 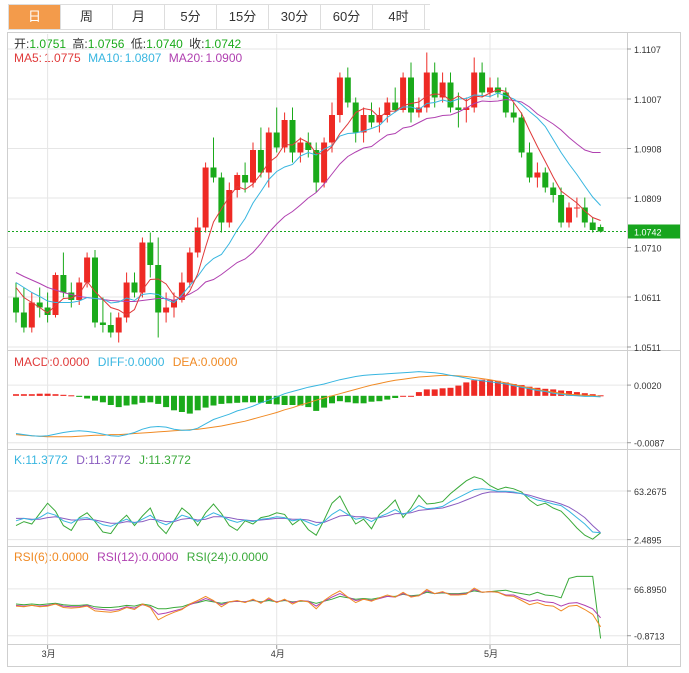 I want to click on tab-week: 周, so click(x=87, y=17).